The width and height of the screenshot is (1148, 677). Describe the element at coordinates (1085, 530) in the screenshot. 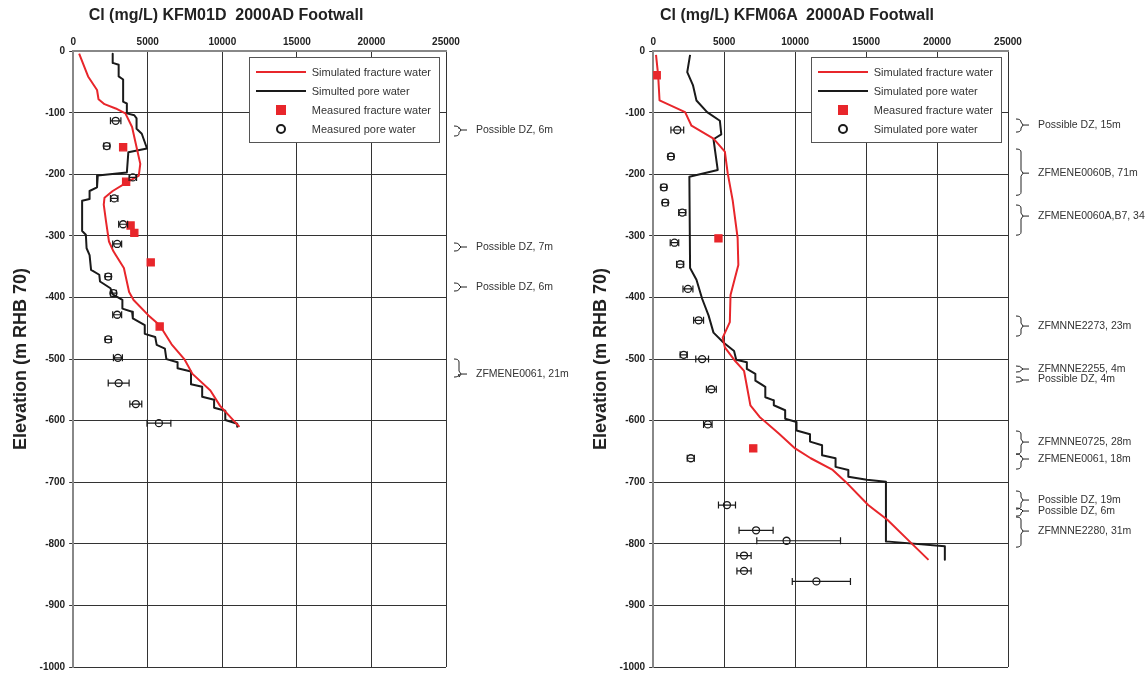

I see `text: ZFMNNE2280, 31m` at that location.